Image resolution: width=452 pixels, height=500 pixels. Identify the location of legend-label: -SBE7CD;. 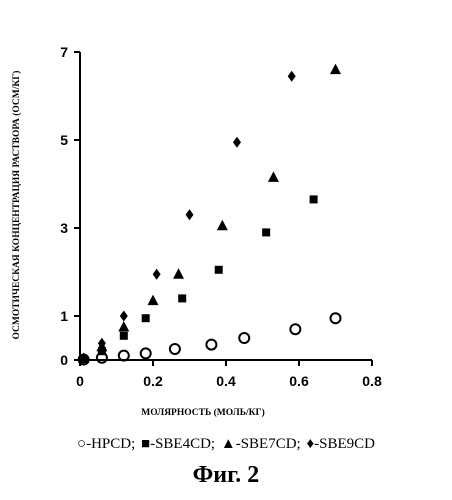
(268, 444).